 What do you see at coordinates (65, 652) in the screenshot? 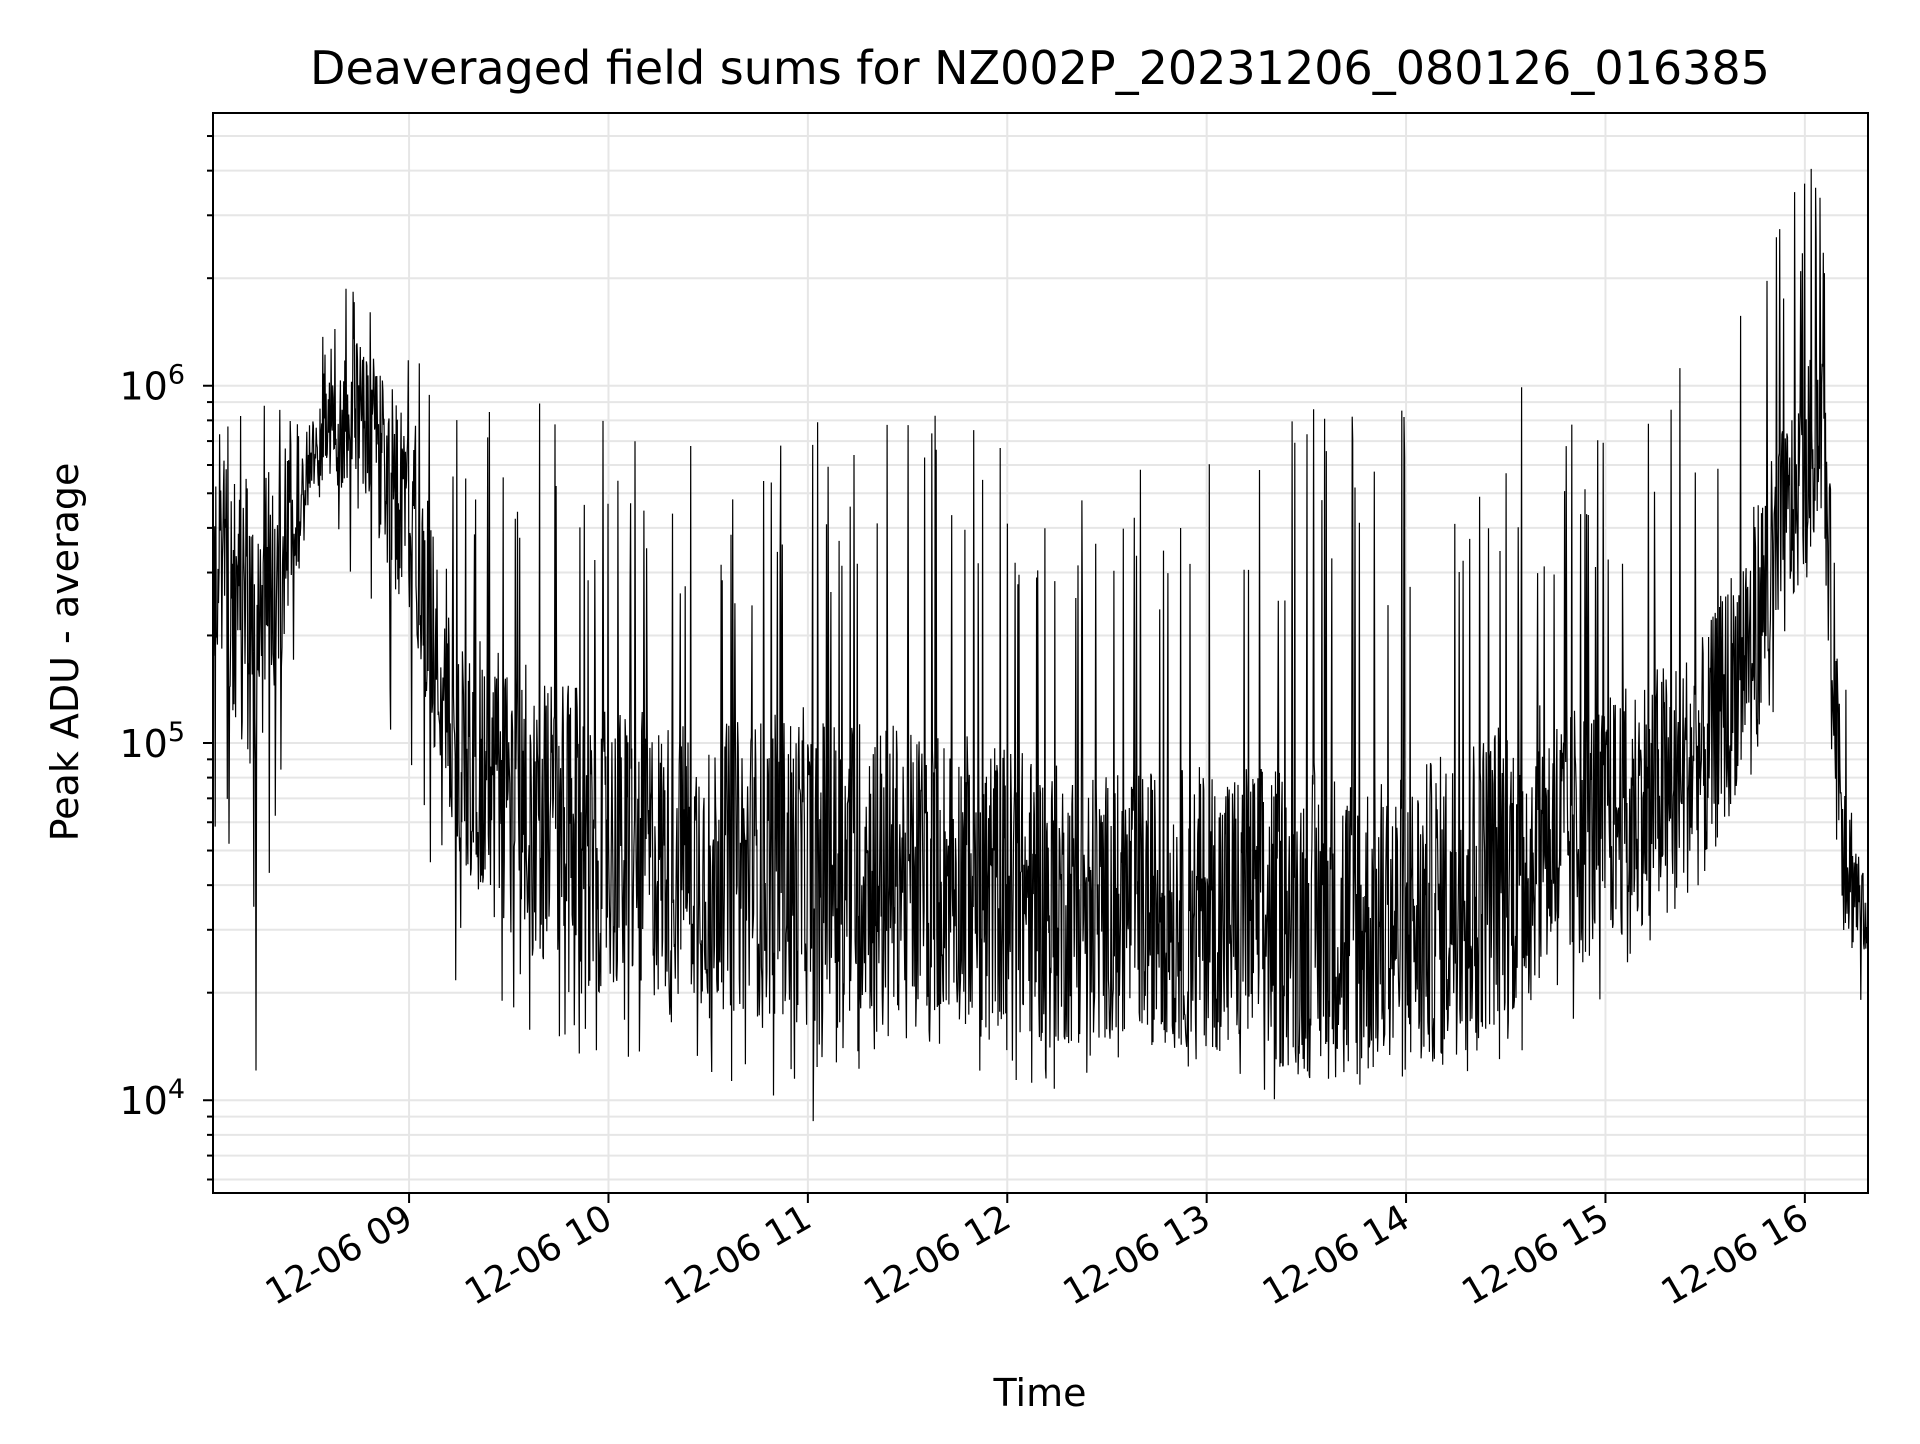
I see `y-axis-label: Peak ADU - average` at bounding box center [65, 652].